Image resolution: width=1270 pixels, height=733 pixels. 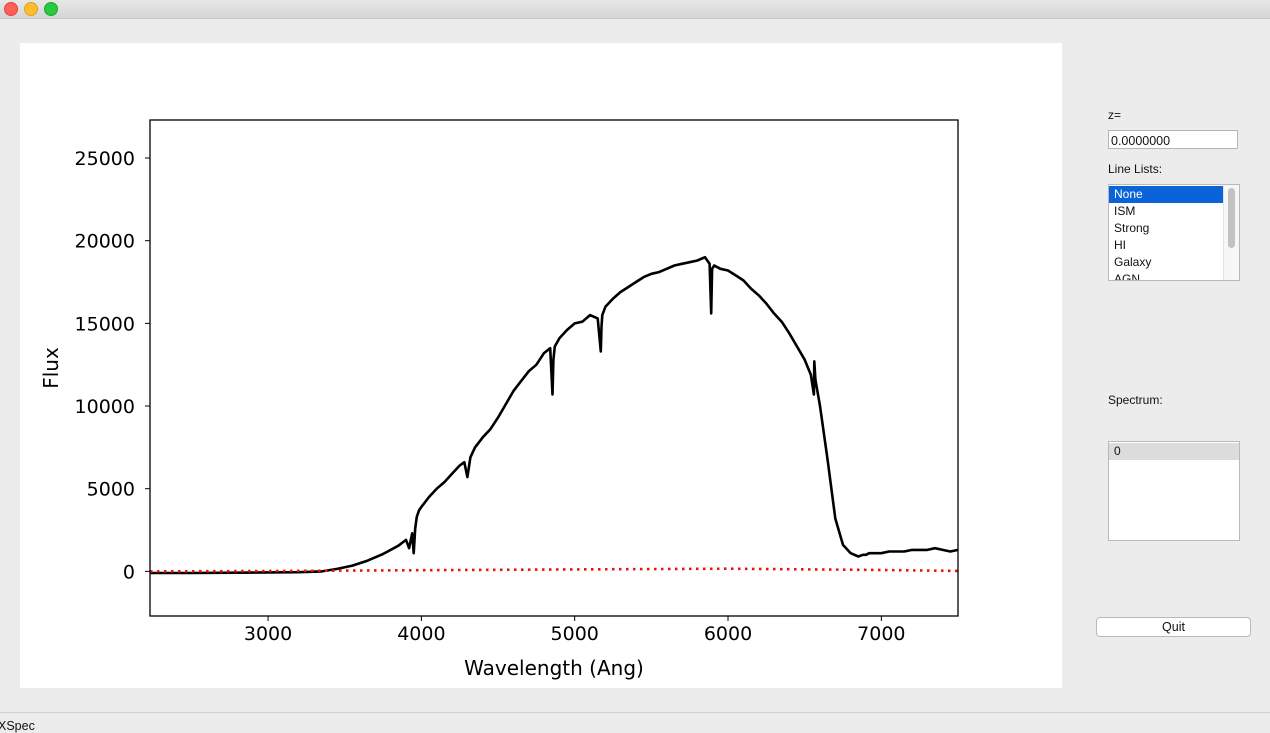 What do you see at coordinates (11, 9) in the screenshot?
I see `close-window-button` at bounding box center [11, 9].